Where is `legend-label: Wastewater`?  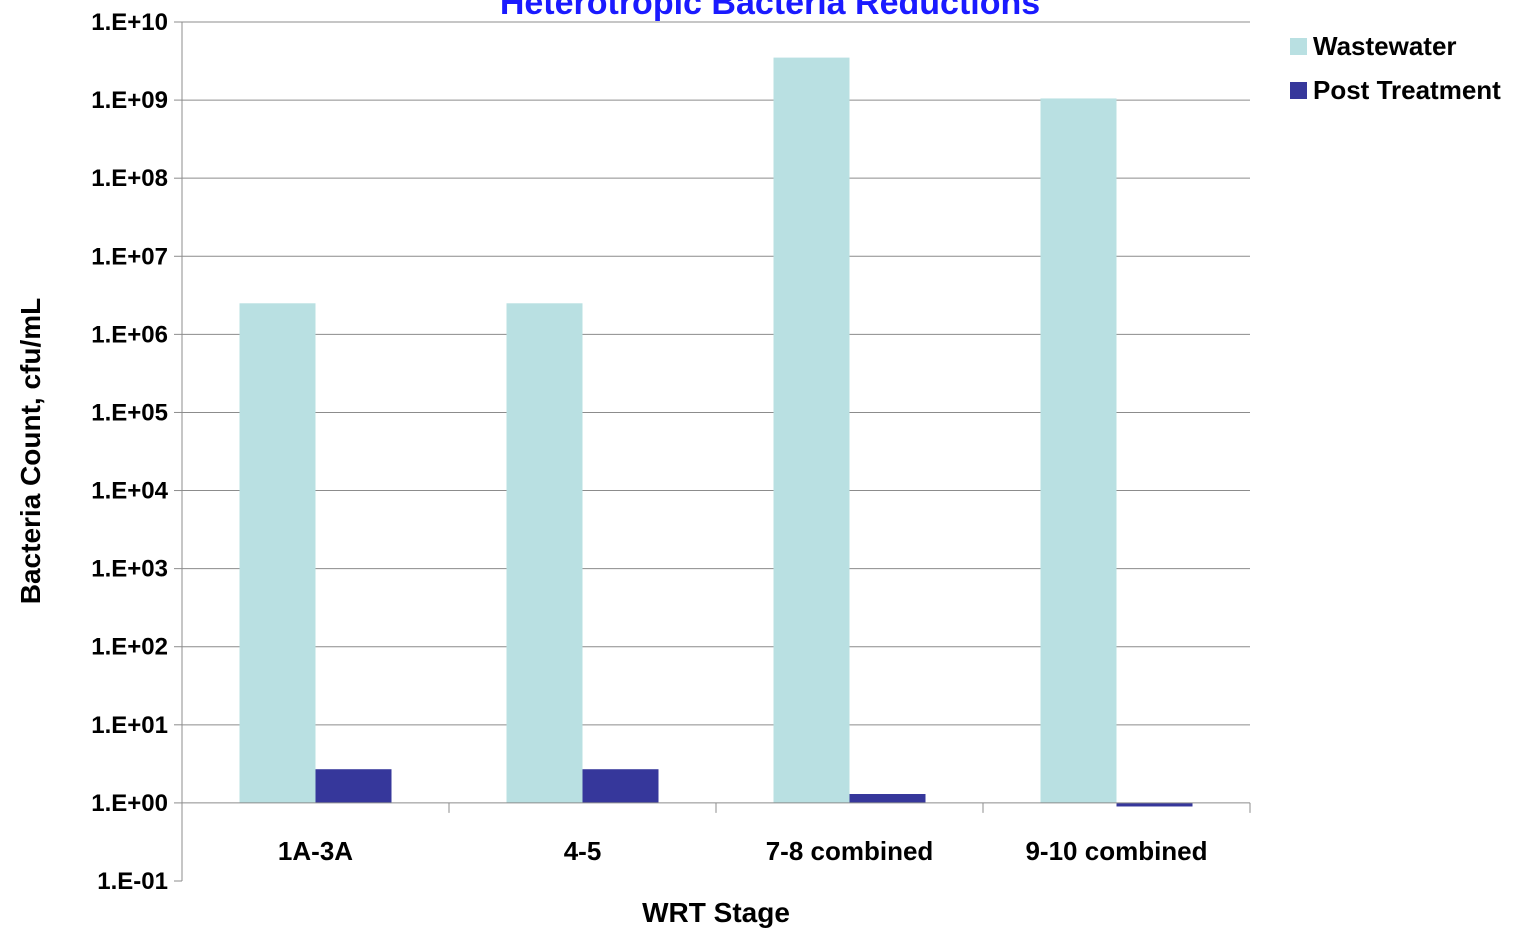
legend-label: Wastewater is located at coordinates (1385, 46).